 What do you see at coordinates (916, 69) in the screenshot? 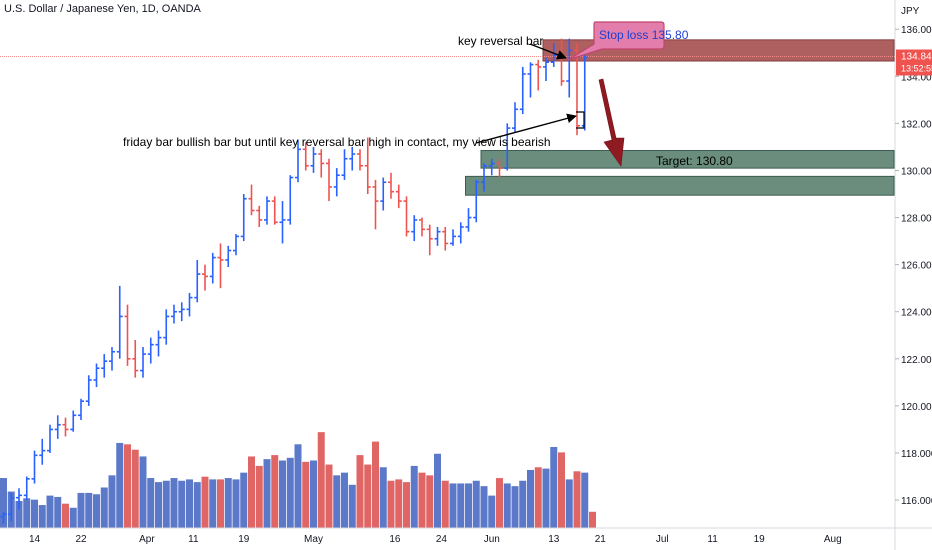
I see `bar-countdown: 13:52:55` at bounding box center [916, 69].